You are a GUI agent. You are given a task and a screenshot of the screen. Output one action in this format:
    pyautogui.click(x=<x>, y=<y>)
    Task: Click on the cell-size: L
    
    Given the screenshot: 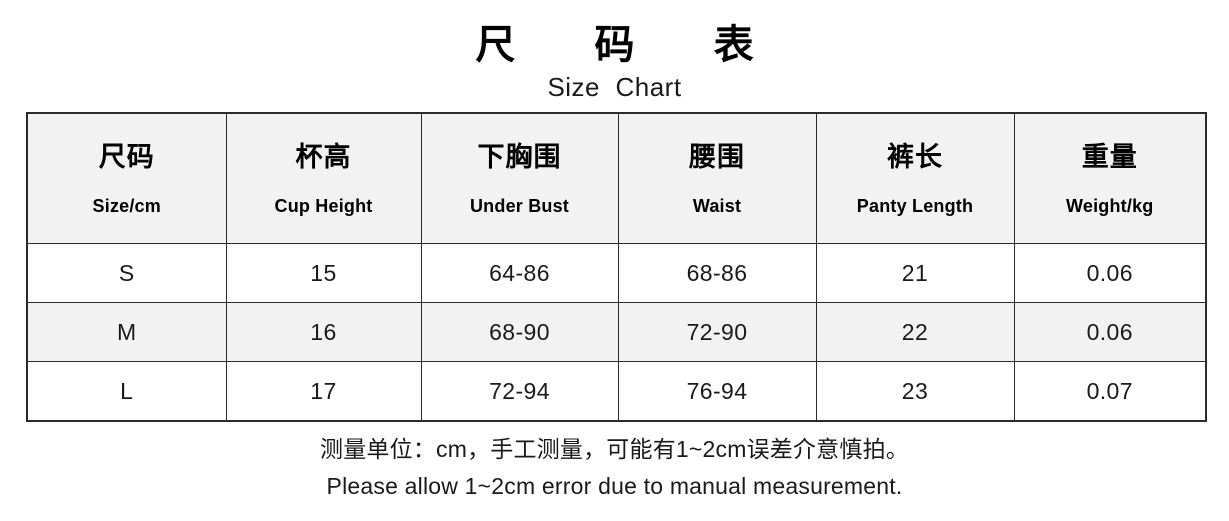 What is the action you would take?
    pyautogui.click(x=126, y=391)
    